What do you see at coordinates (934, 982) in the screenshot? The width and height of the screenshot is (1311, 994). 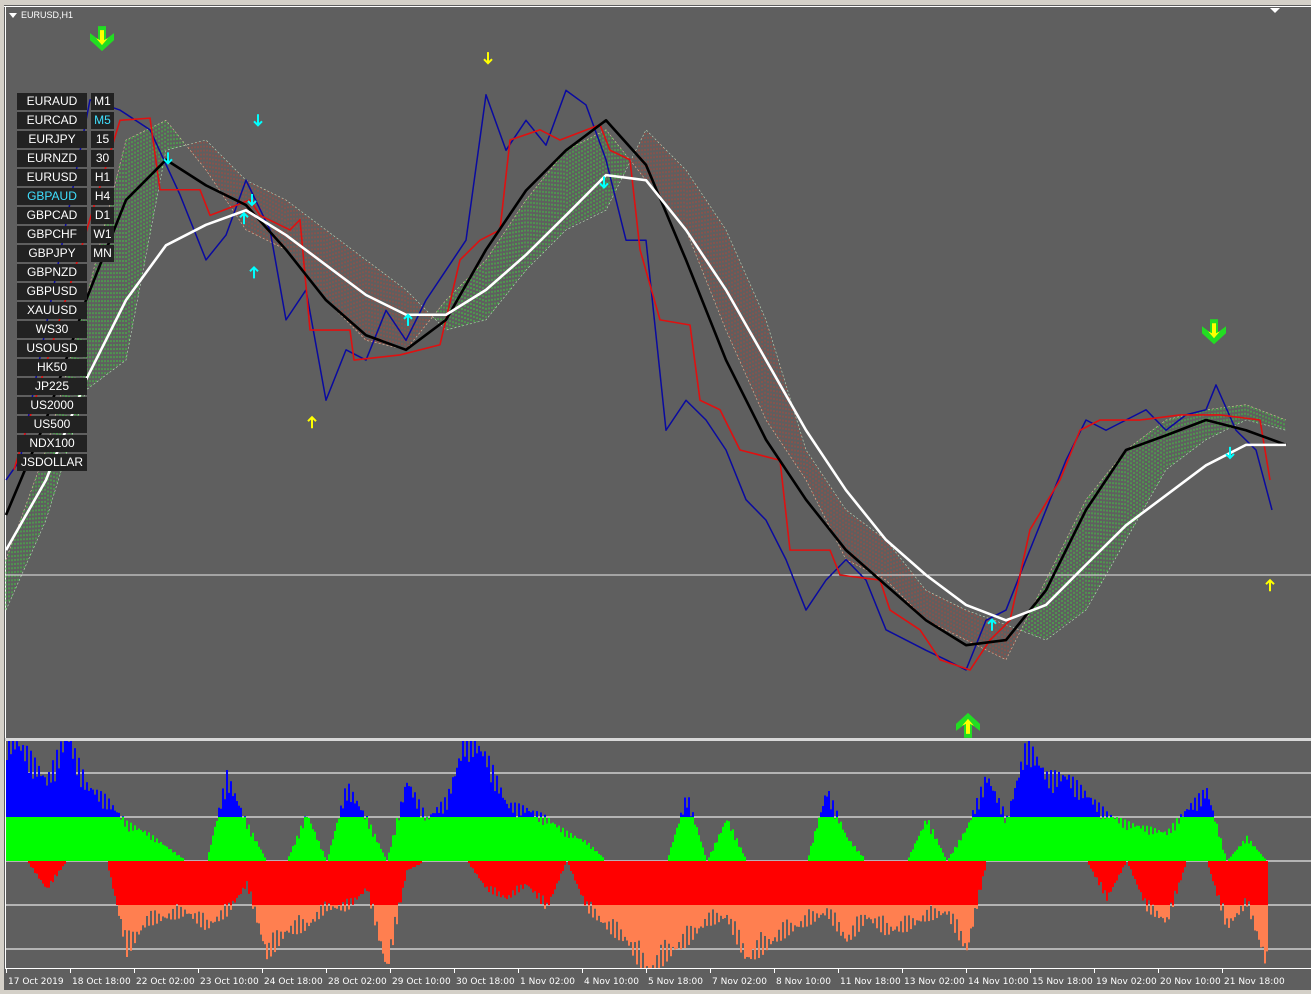 I see `x-tick-label: 13 Nov 02:00` at bounding box center [934, 982].